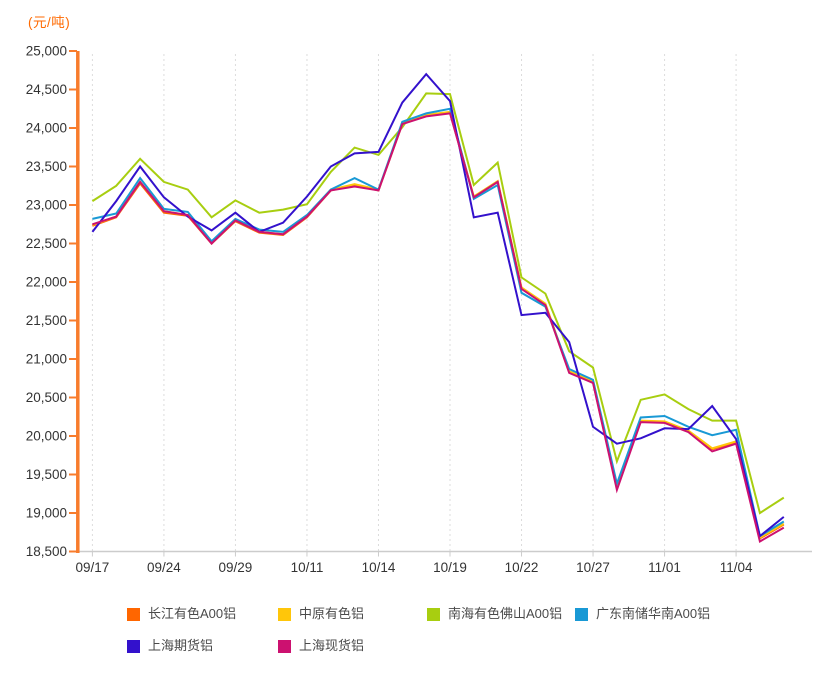 The height and width of the screenshot is (673, 819). I want to click on y-tick-label: 20,000, so click(46, 436).